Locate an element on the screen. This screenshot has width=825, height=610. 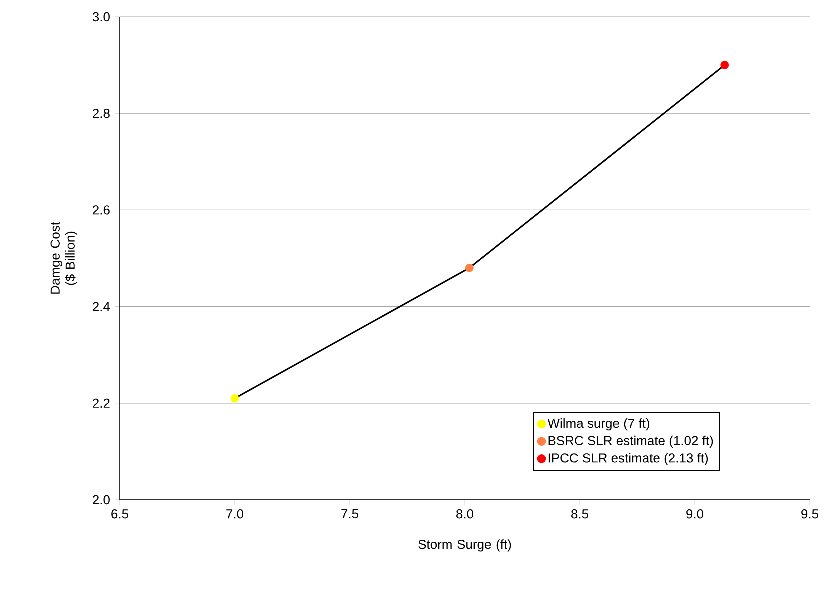
y-tick-label: 2.2 is located at coordinates (101, 403).